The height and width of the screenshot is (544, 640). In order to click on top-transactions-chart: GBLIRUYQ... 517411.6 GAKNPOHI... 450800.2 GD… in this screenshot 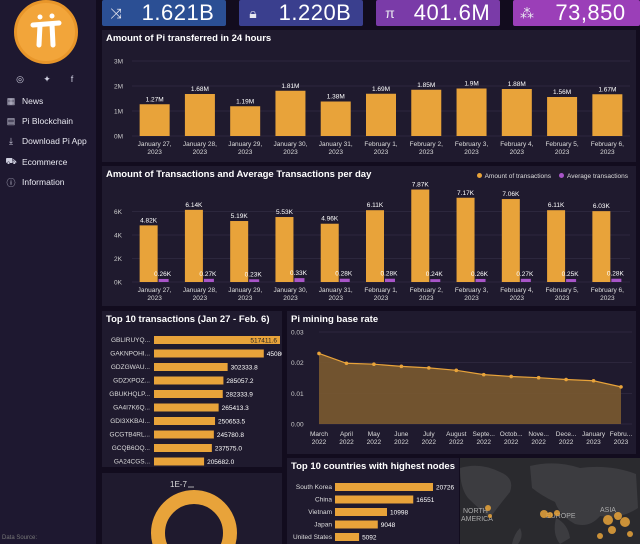, I will do `click(195, 401)`.